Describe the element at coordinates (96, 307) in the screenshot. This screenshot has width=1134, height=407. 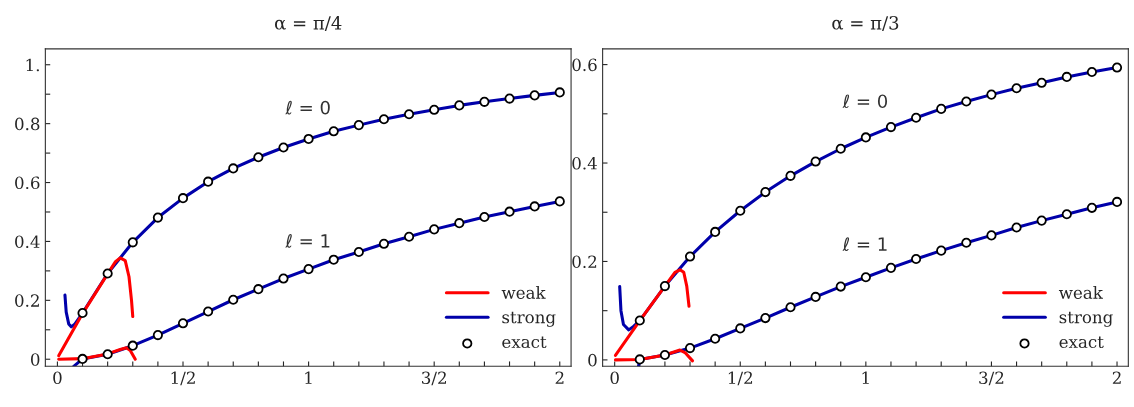
I see `line-series` at that location.